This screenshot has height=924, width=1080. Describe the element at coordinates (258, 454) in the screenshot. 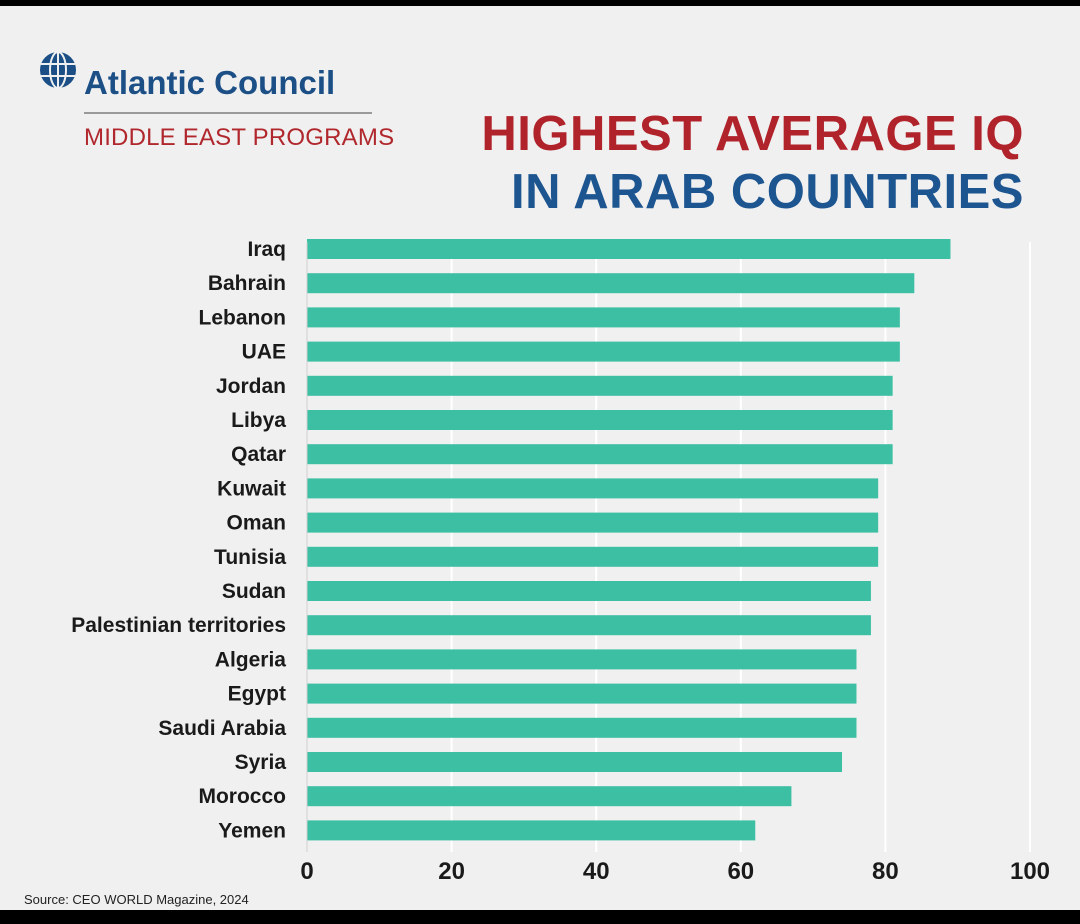

I see `category-label: Qatar` at that location.